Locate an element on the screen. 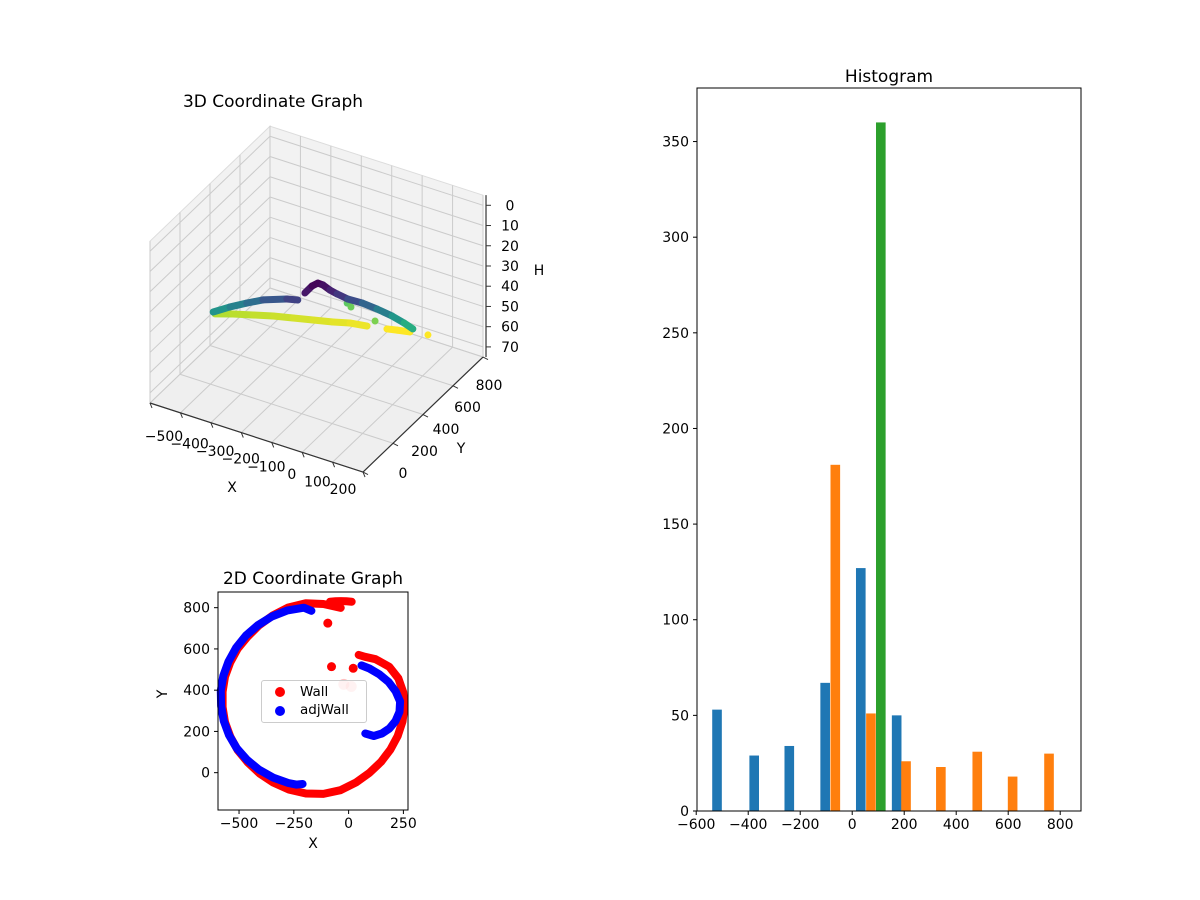 The image size is (1200, 900). hist-xtick-label: −600 is located at coordinates (696, 825).